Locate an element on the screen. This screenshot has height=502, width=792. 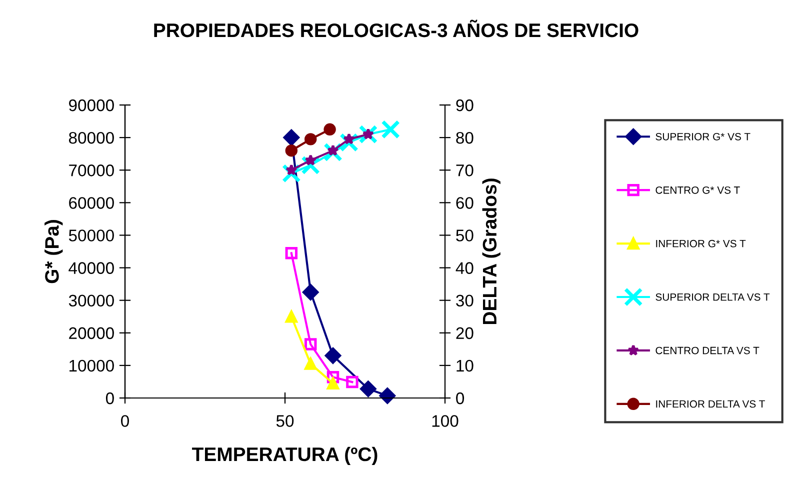
y2-tick-label: 40 is located at coordinates (465, 268).